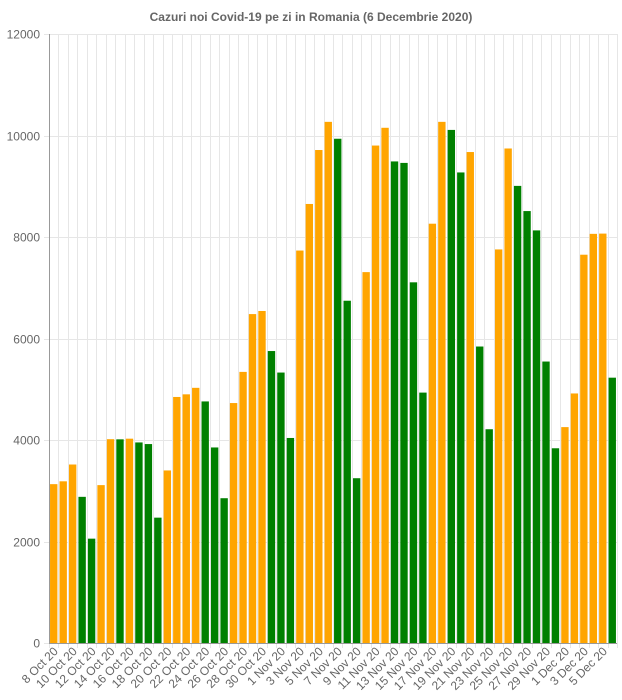  I want to click on y-tick-label: 0, so click(36, 644).